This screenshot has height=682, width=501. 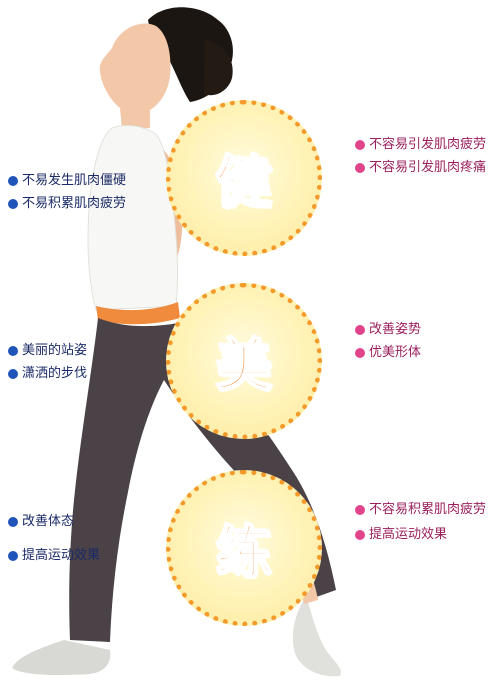 I want to click on list-item: 改善体态, so click(x=54, y=522).